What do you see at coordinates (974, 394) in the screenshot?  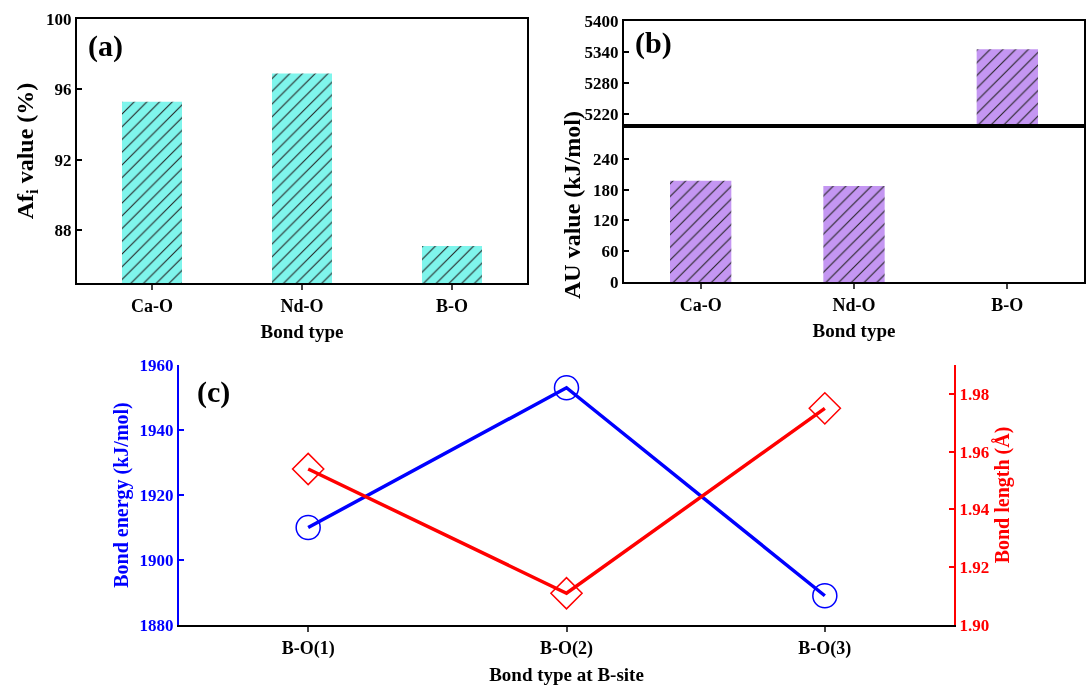 I see `y2-tick-label: 1.98` at bounding box center [974, 394].